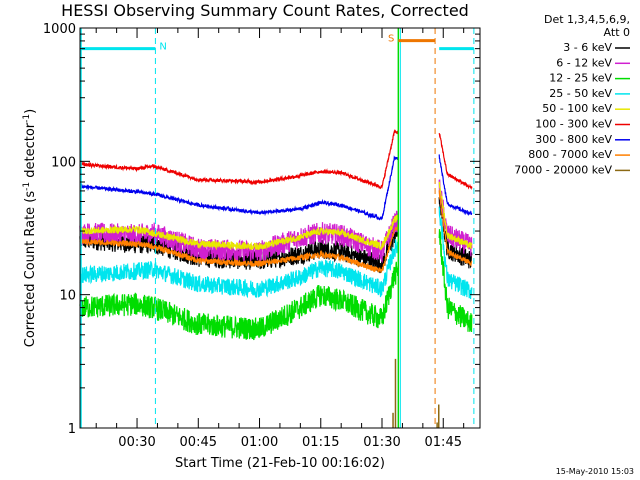  What do you see at coordinates (162, 47) in the screenshot?
I see `flag-label: N` at bounding box center [162, 47].